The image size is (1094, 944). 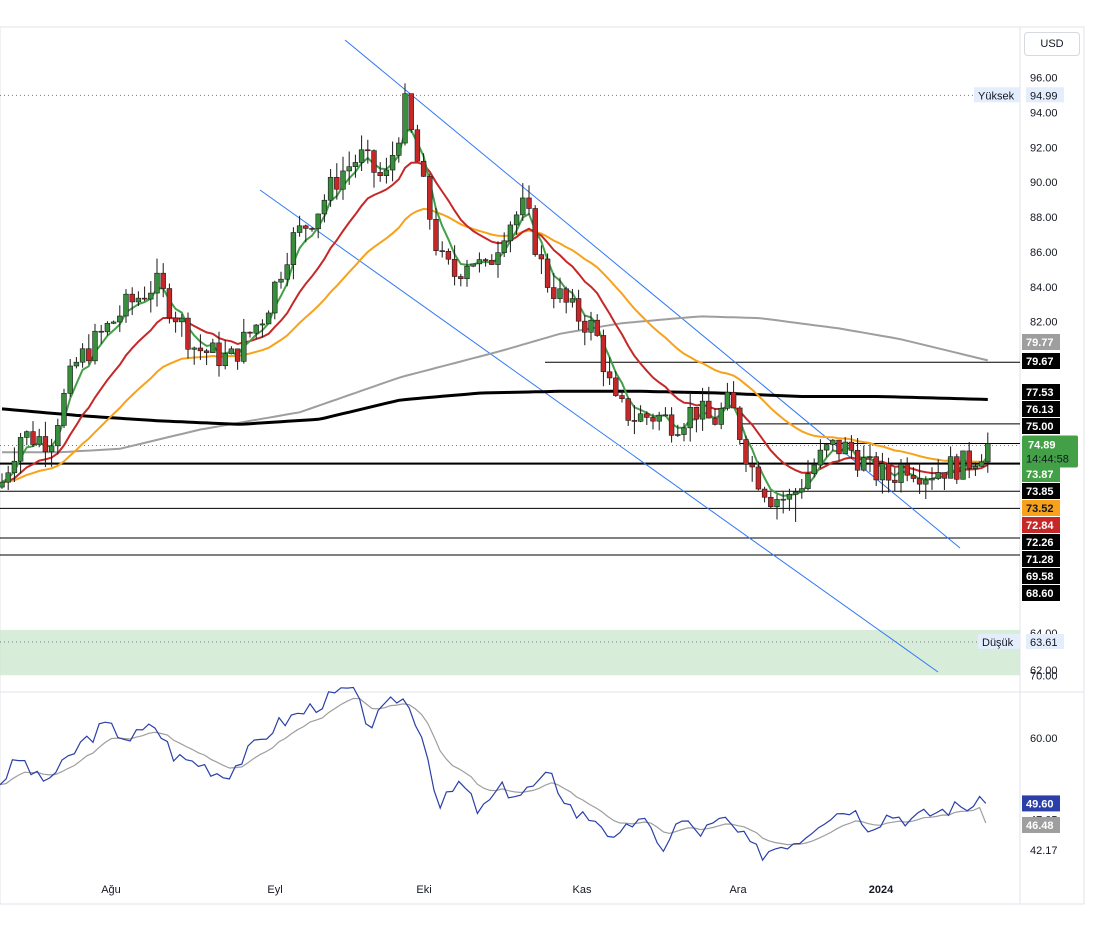 What do you see at coordinates (1050, 451) in the screenshot?
I see `last-price-tag` at bounding box center [1050, 451].